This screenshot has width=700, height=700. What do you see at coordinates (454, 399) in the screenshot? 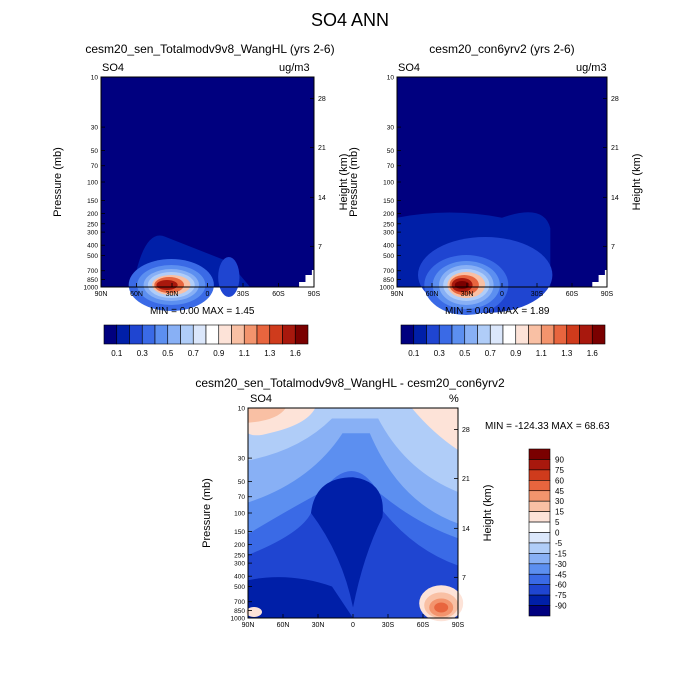
I see `panel-units-label: %` at bounding box center [454, 399].